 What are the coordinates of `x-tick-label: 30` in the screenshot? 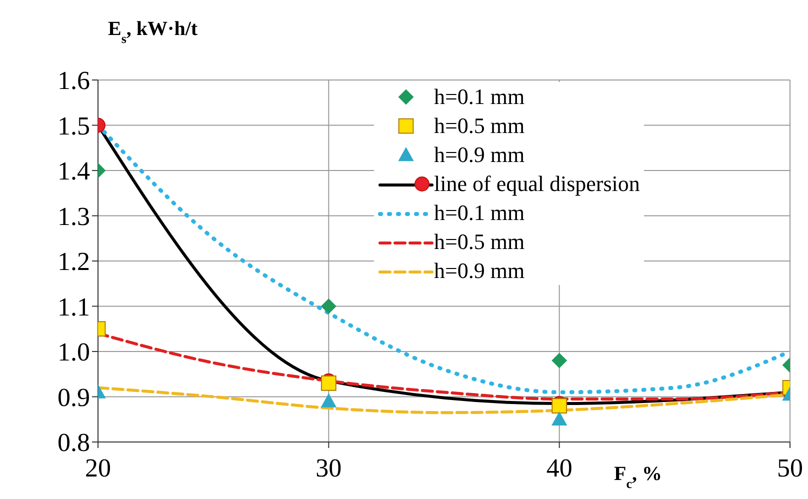 It's located at (329, 467).